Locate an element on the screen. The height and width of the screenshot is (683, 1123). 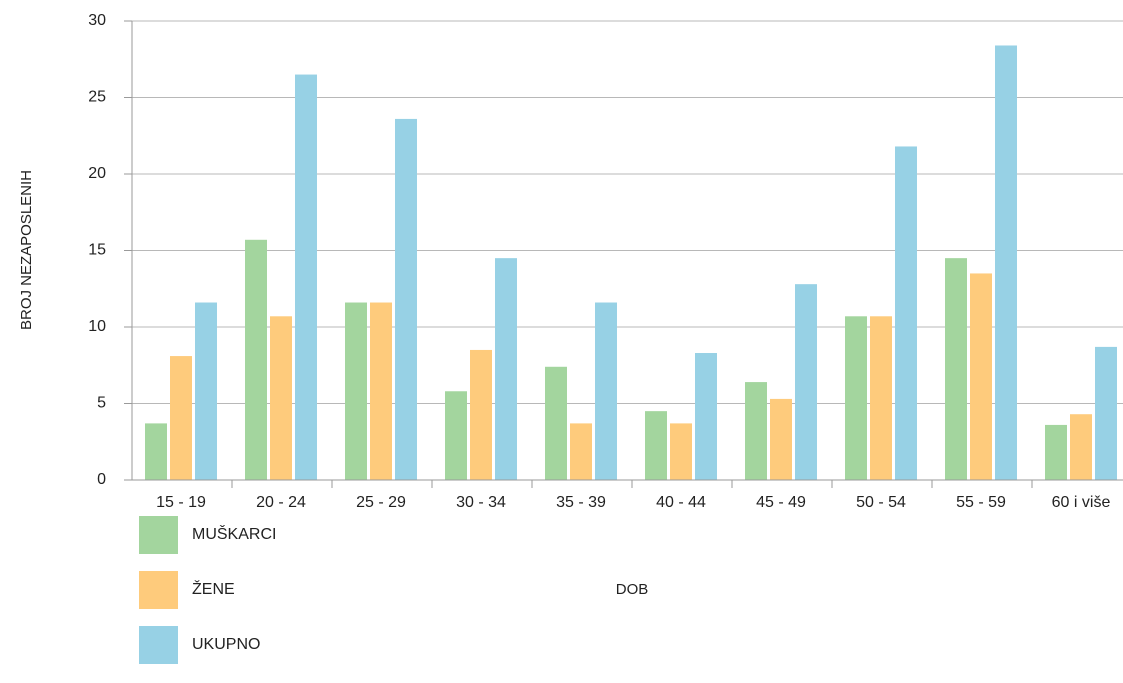
legend-label: UKUPNO is located at coordinates (226, 644).